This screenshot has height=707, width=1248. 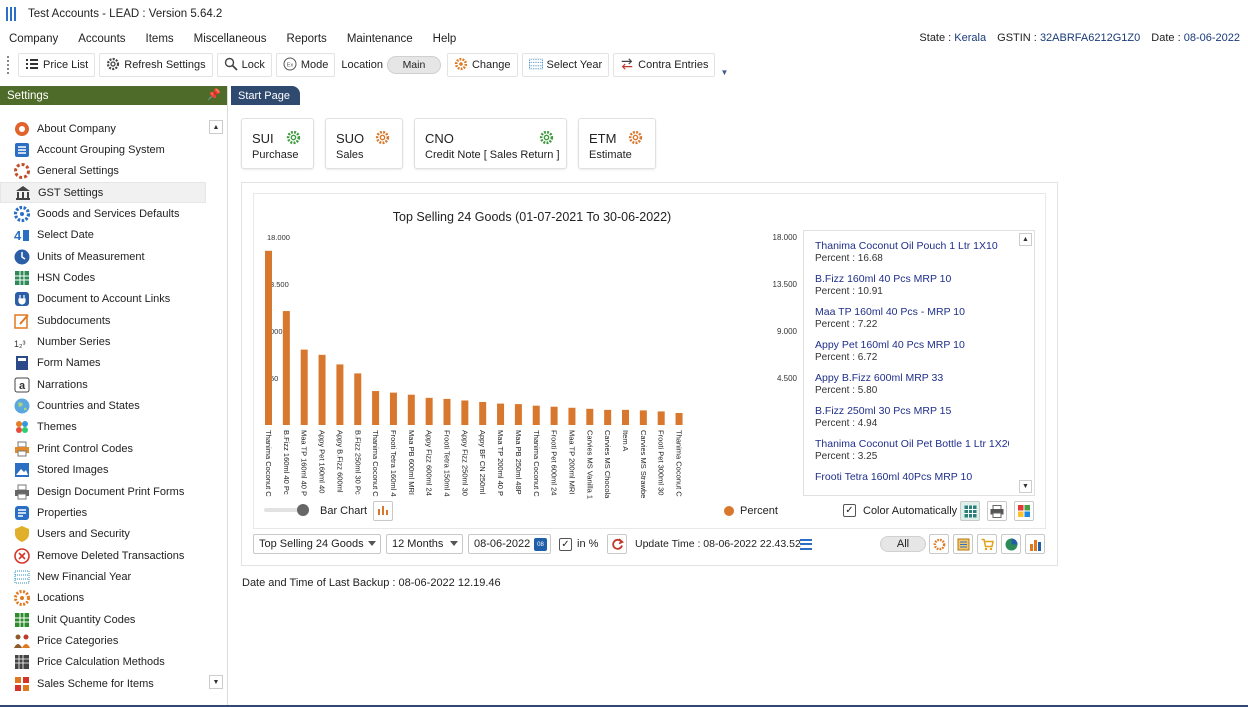 I want to click on period-dropdown: 12 Months, so click(x=424, y=544).